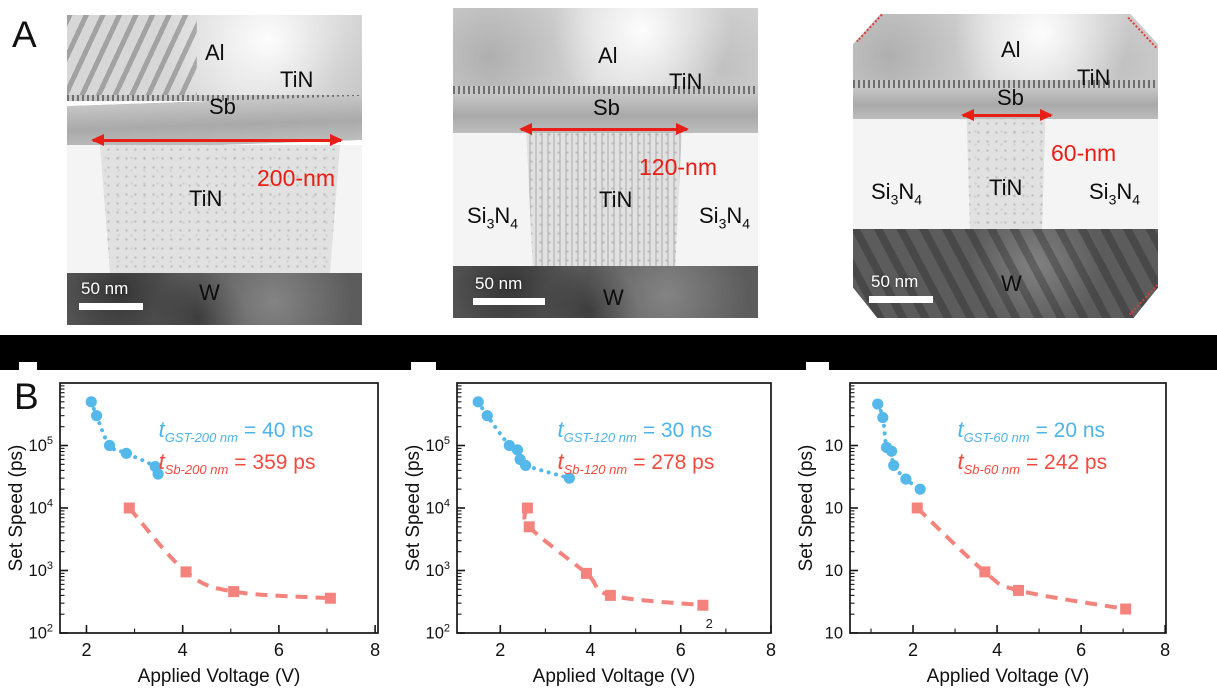  I want to click on tin-pillar-label: TiN, so click(616, 199).